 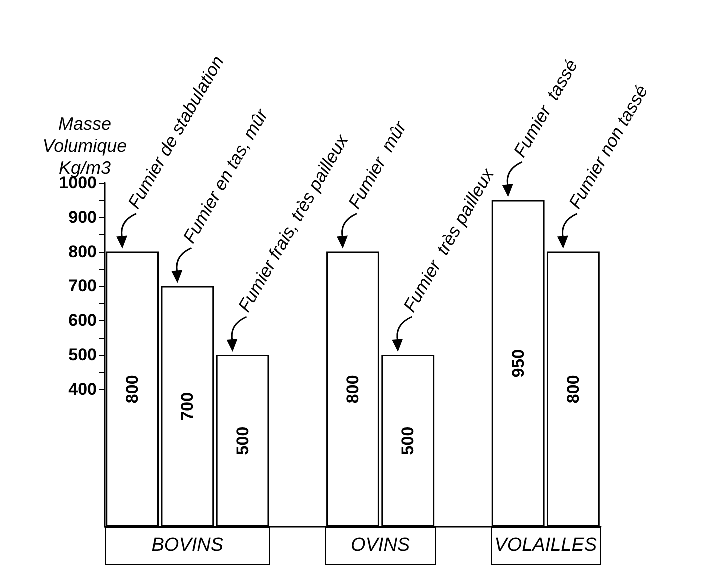 I want to click on y-tick-label: 500, so click(x=82, y=355).